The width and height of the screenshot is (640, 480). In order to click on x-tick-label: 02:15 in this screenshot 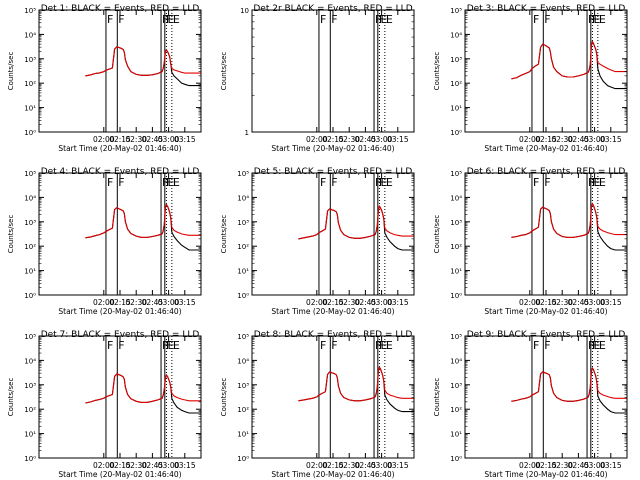, I will do `click(333, 302)`.